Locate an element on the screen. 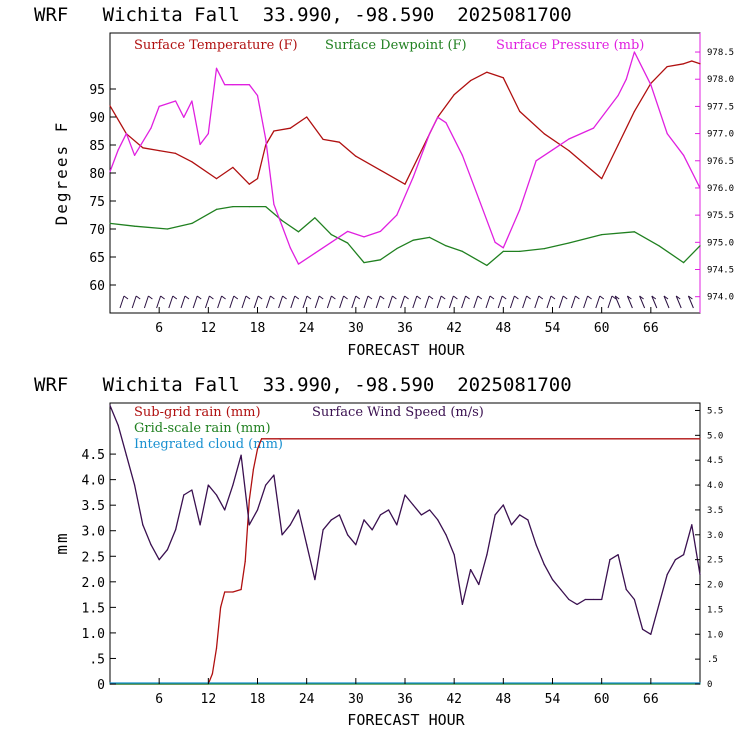  top-x-tick-label: 30 is located at coordinates (356, 328).